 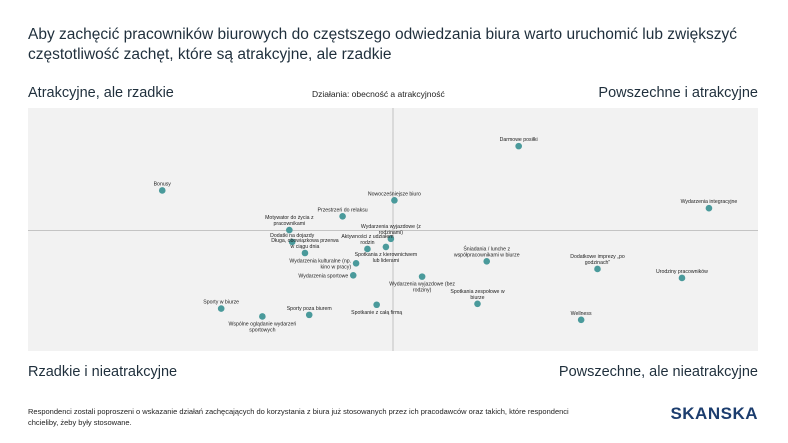 I want to click on quadrant-label-bottom-left: Rzadkie i nieatrakcyjne, so click(x=103, y=372).